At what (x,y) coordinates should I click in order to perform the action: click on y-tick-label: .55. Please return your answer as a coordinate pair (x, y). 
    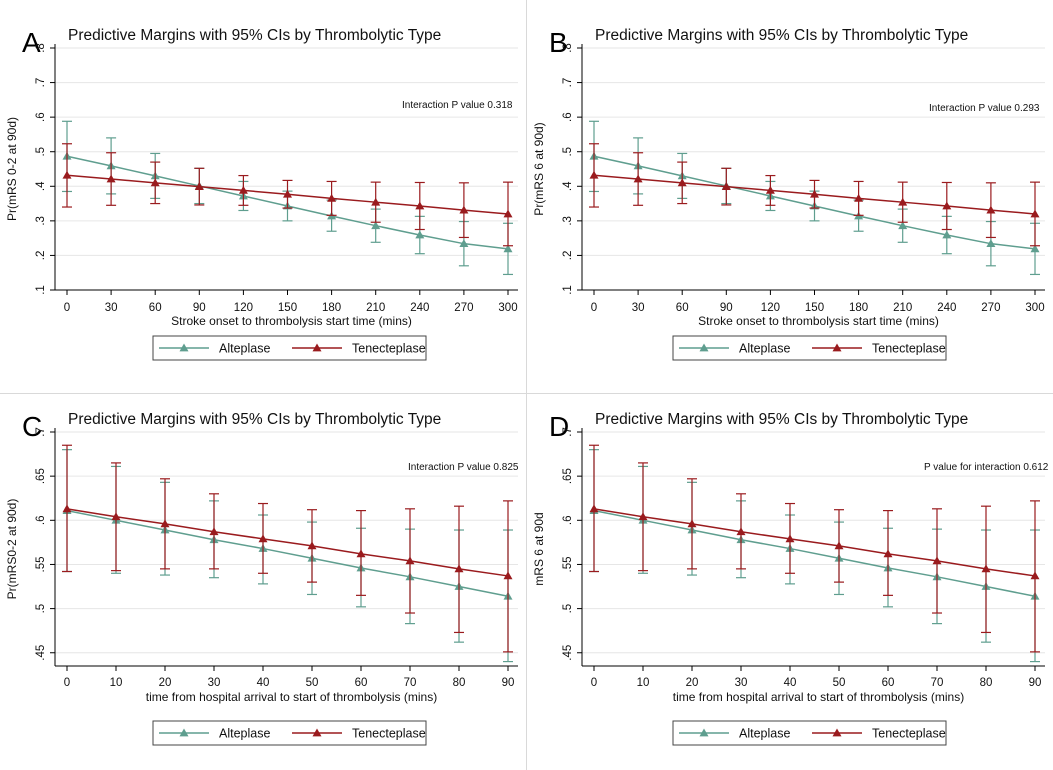
    Looking at the image, I should click on (41, 564).